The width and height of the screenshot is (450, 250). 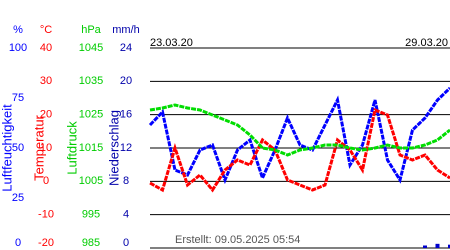 What do you see at coordinates (126, 48) in the screenshot?
I see `y-tick-label: 24` at bounding box center [126, 48].